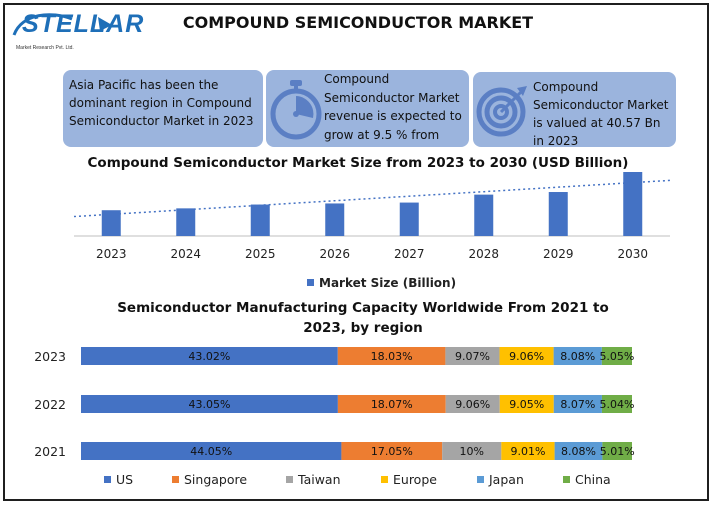  I want to click on x-tick-label-2025: 2025, so click(260, 254).